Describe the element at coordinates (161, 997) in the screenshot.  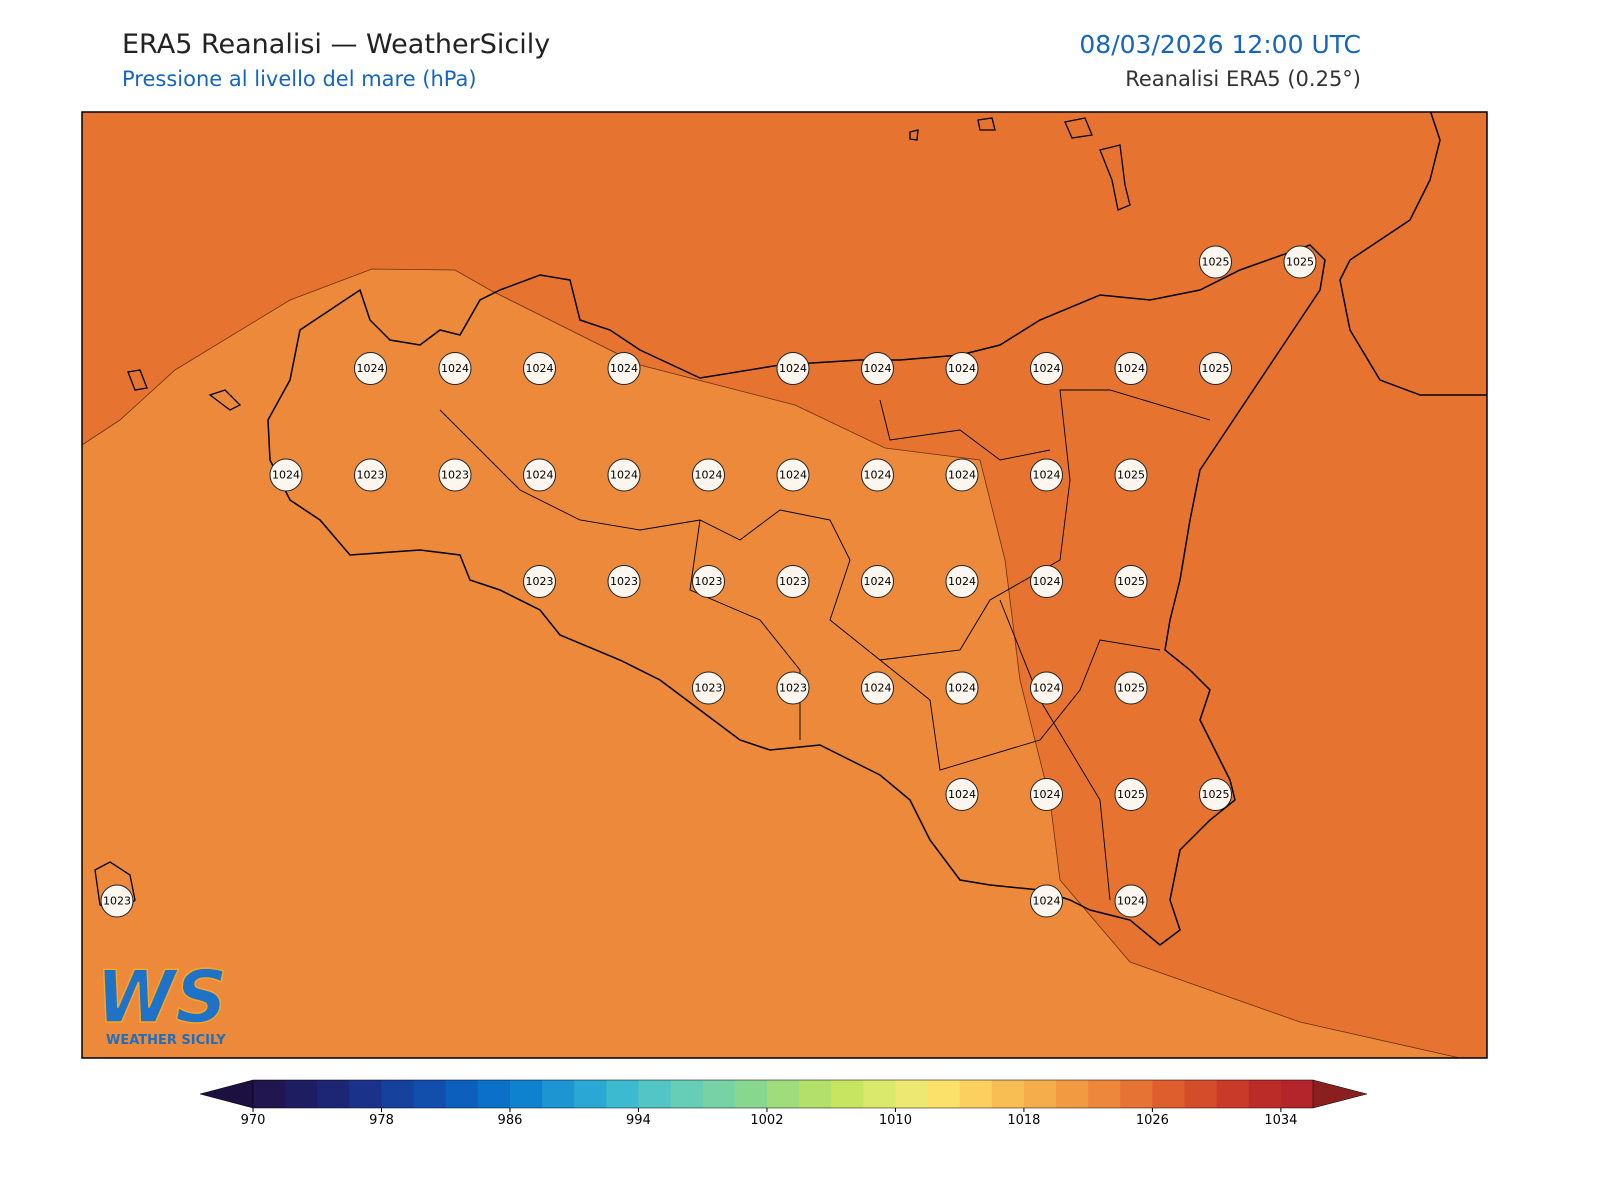
I see `logo-mark: WS` at that location.